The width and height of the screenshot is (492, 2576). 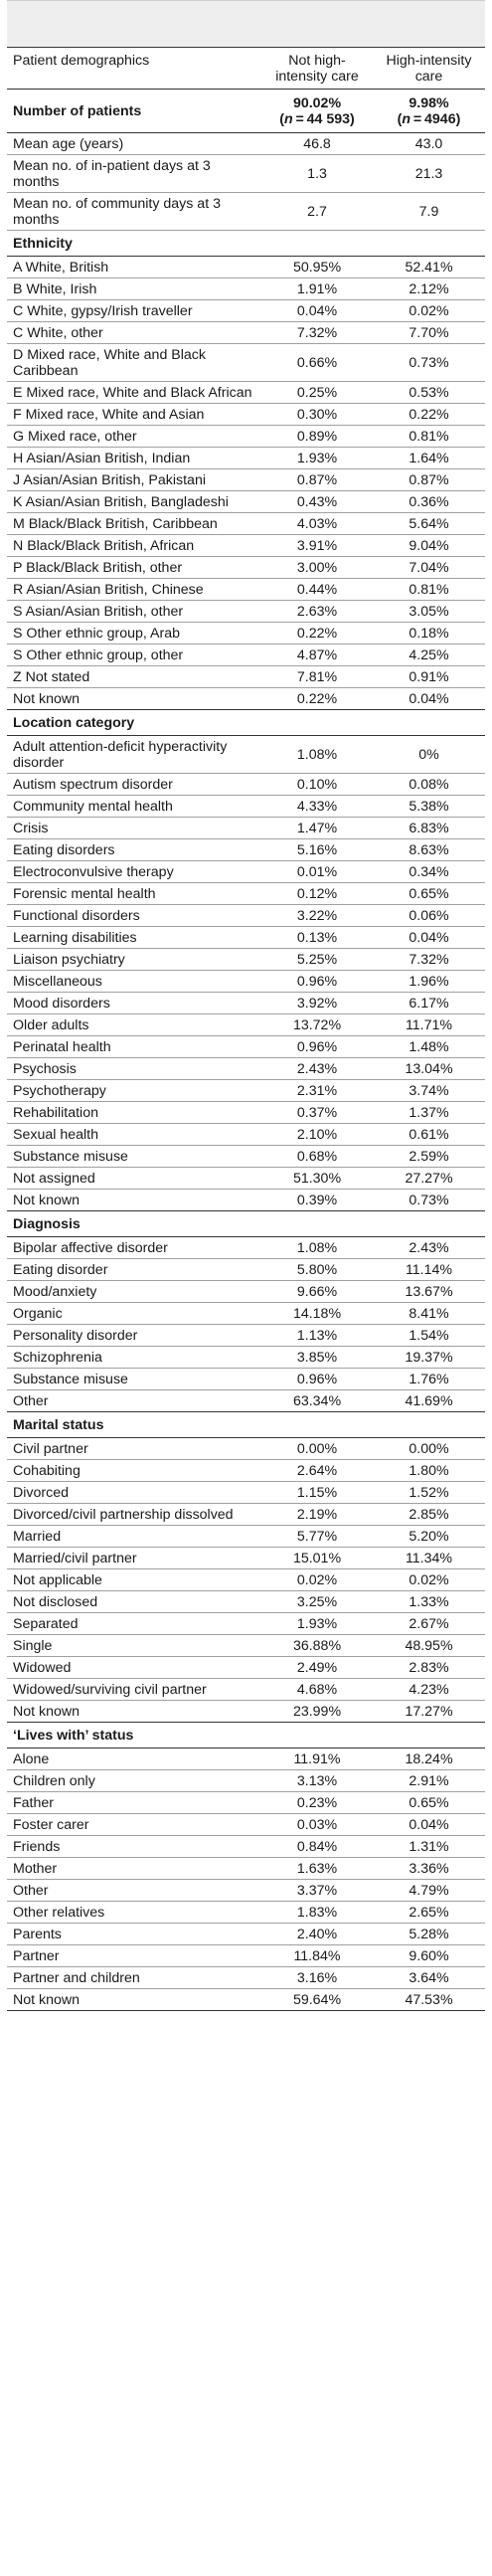 I want to click on table-row: Alone 11.91% 18.24%, so click(x=246, y=1759).